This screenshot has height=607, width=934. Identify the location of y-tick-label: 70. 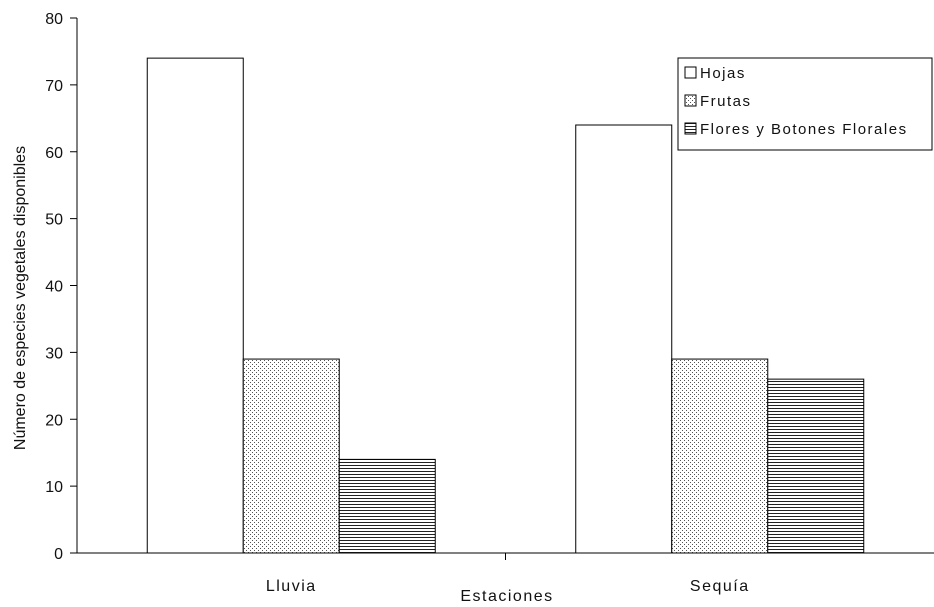
(54, 86).